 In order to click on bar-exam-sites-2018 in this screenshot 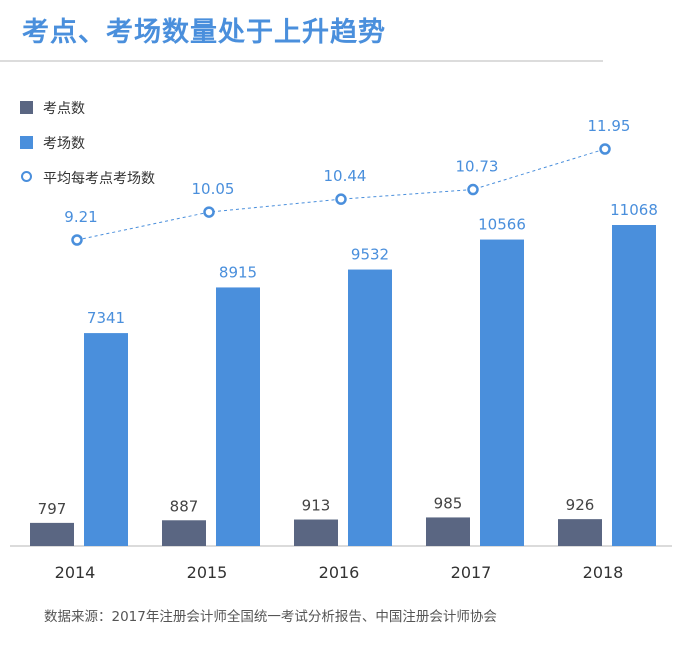, I will do `click(580, 532)`.